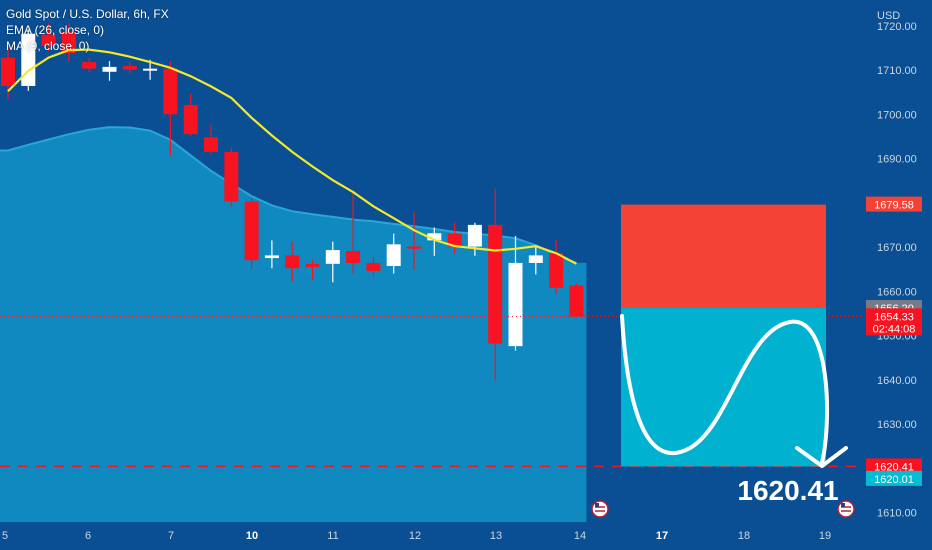  Describe the element at coordinates (662, 536) in the screenshot. I see `date-tick-label: 17` at that location.